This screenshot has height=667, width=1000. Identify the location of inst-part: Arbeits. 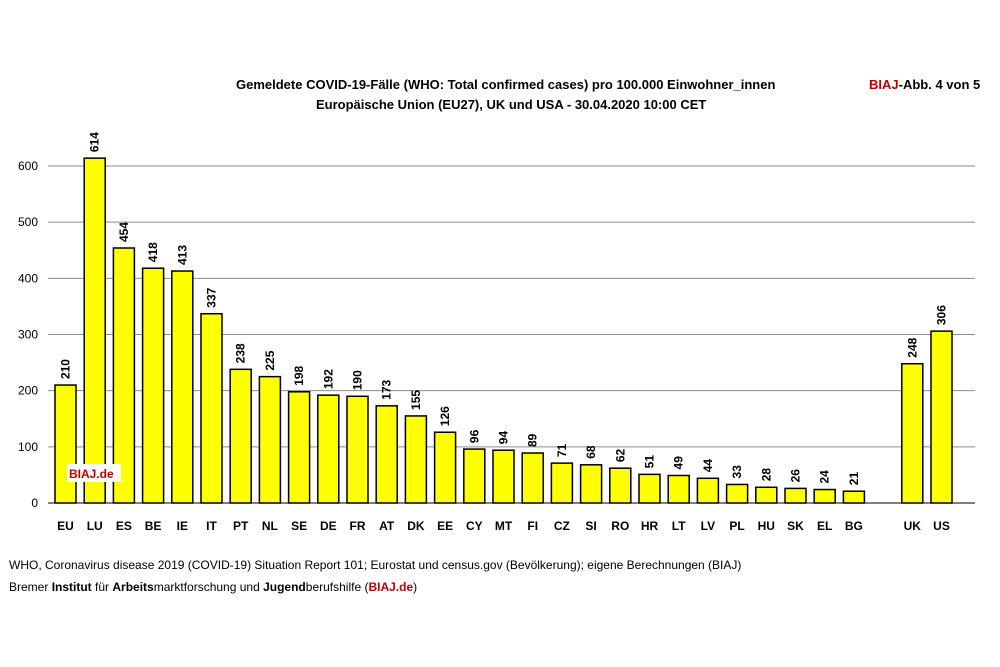
(133, 587).